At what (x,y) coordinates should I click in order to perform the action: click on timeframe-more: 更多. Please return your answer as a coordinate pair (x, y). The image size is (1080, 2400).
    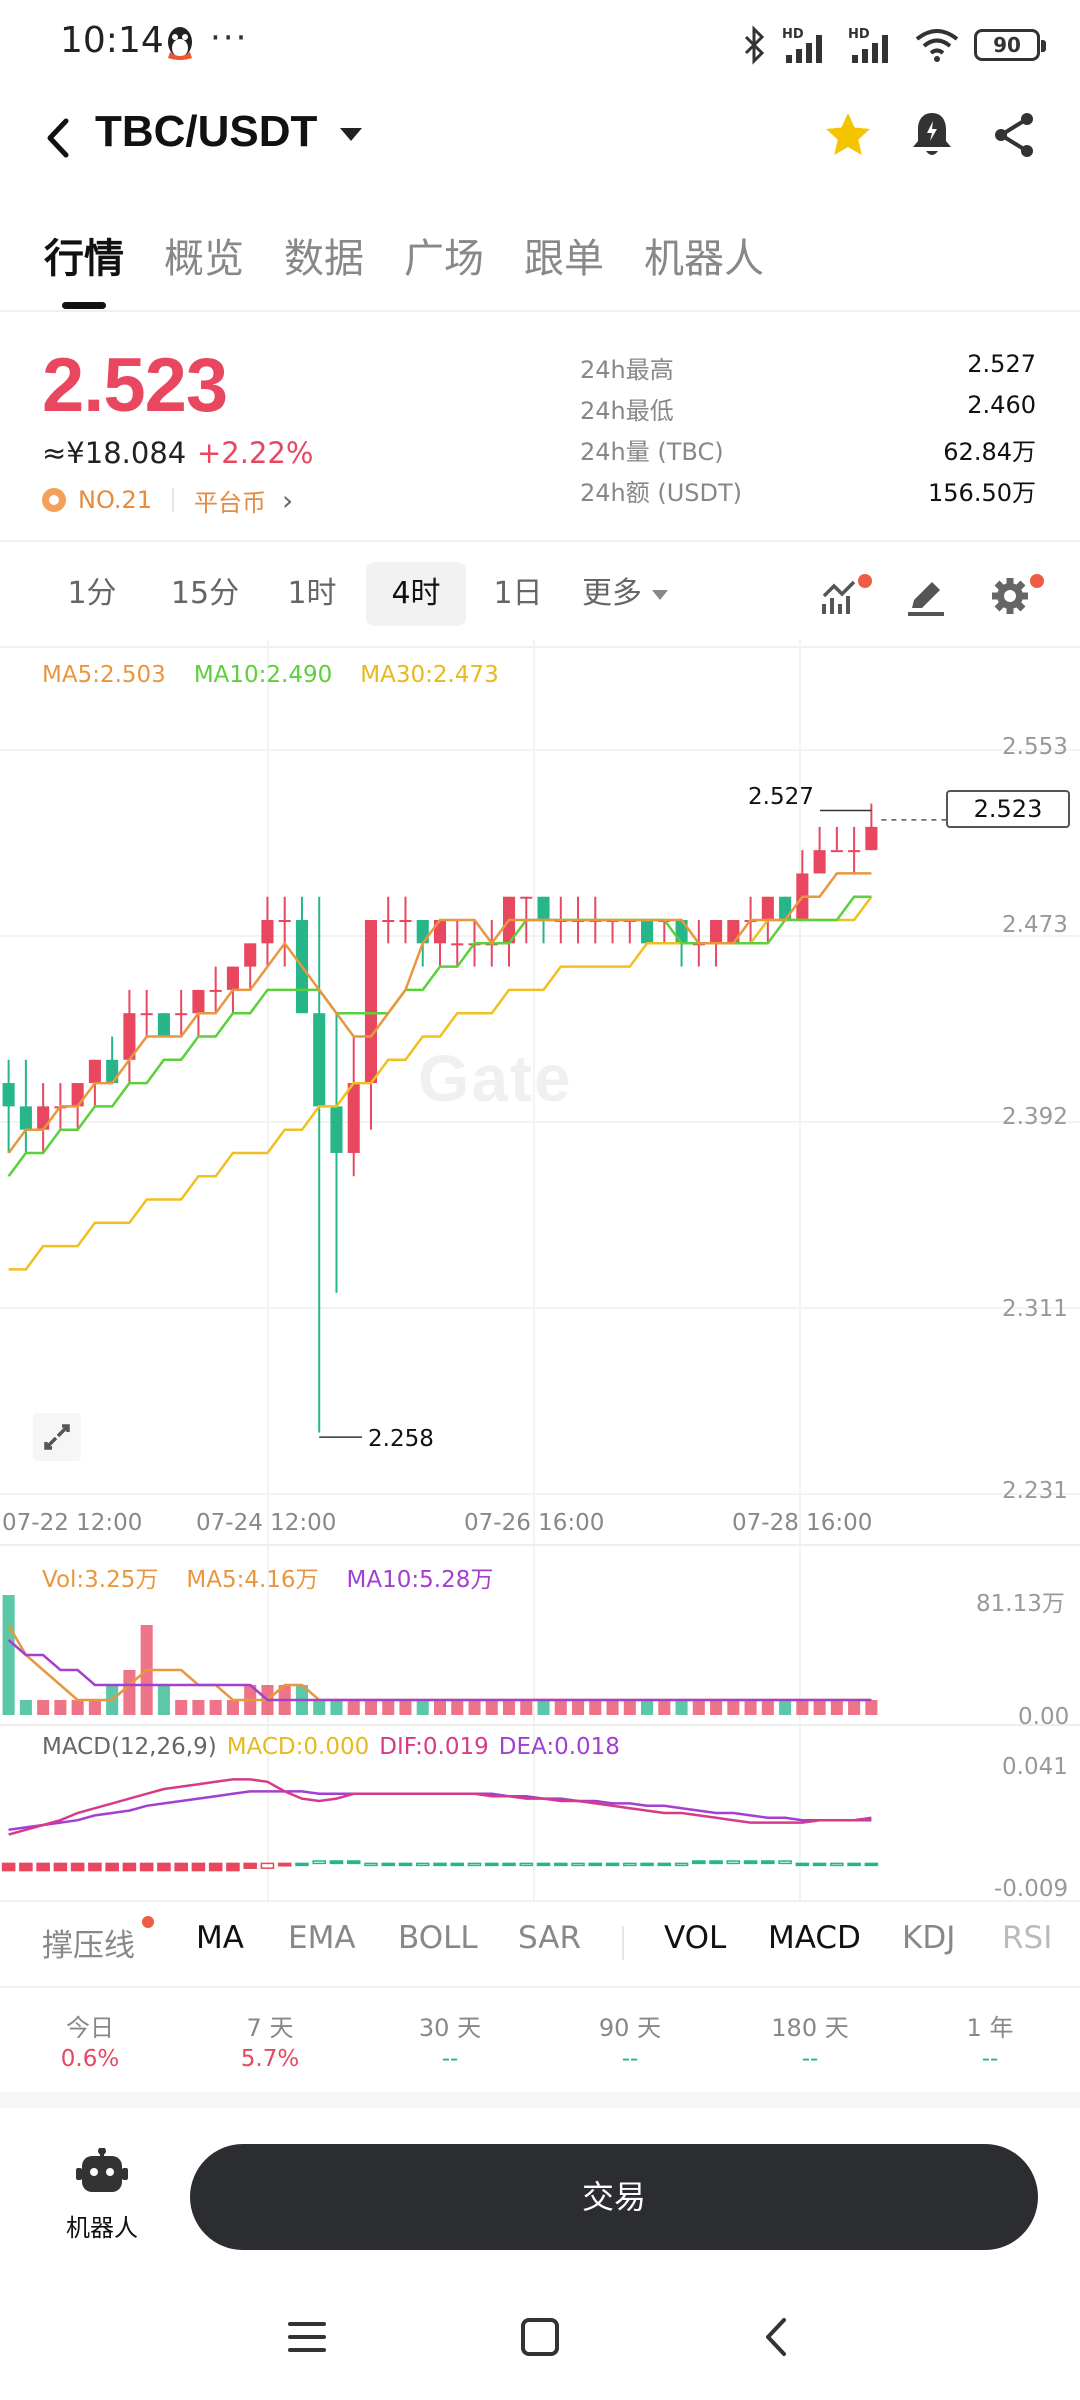
    Looking at the image, I should click on (637, 594).